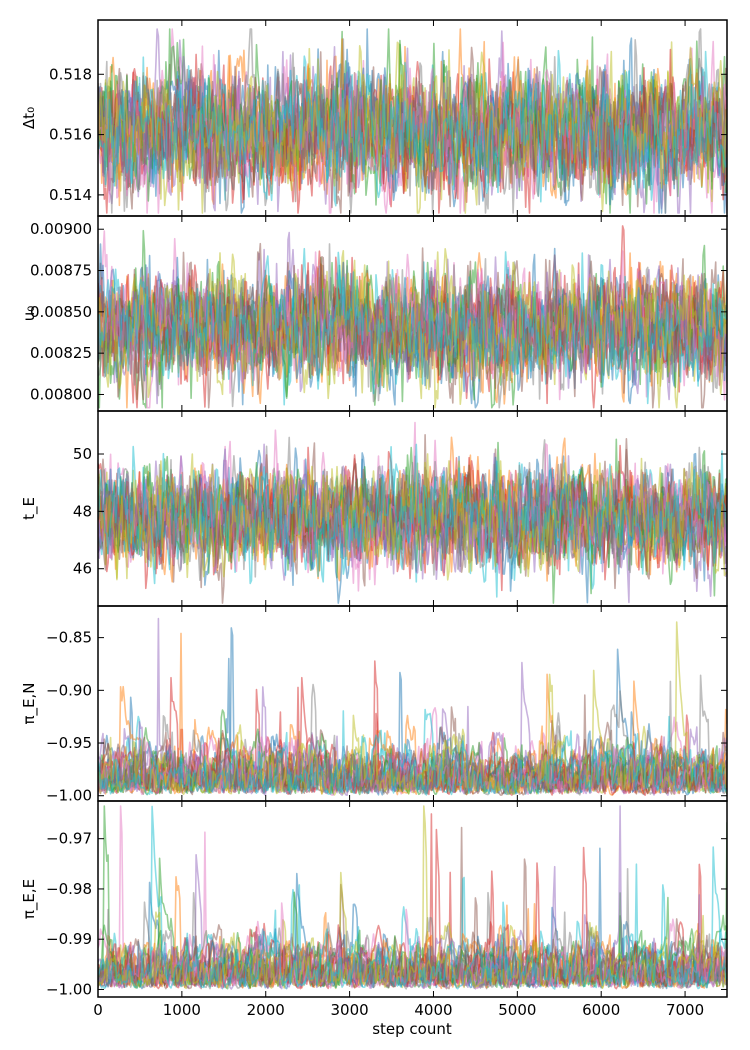  What do you see at coordinates (517, 1010) in the screenshot?
I see `x-tick-label: 5000` at bounding box center [517, 1010].